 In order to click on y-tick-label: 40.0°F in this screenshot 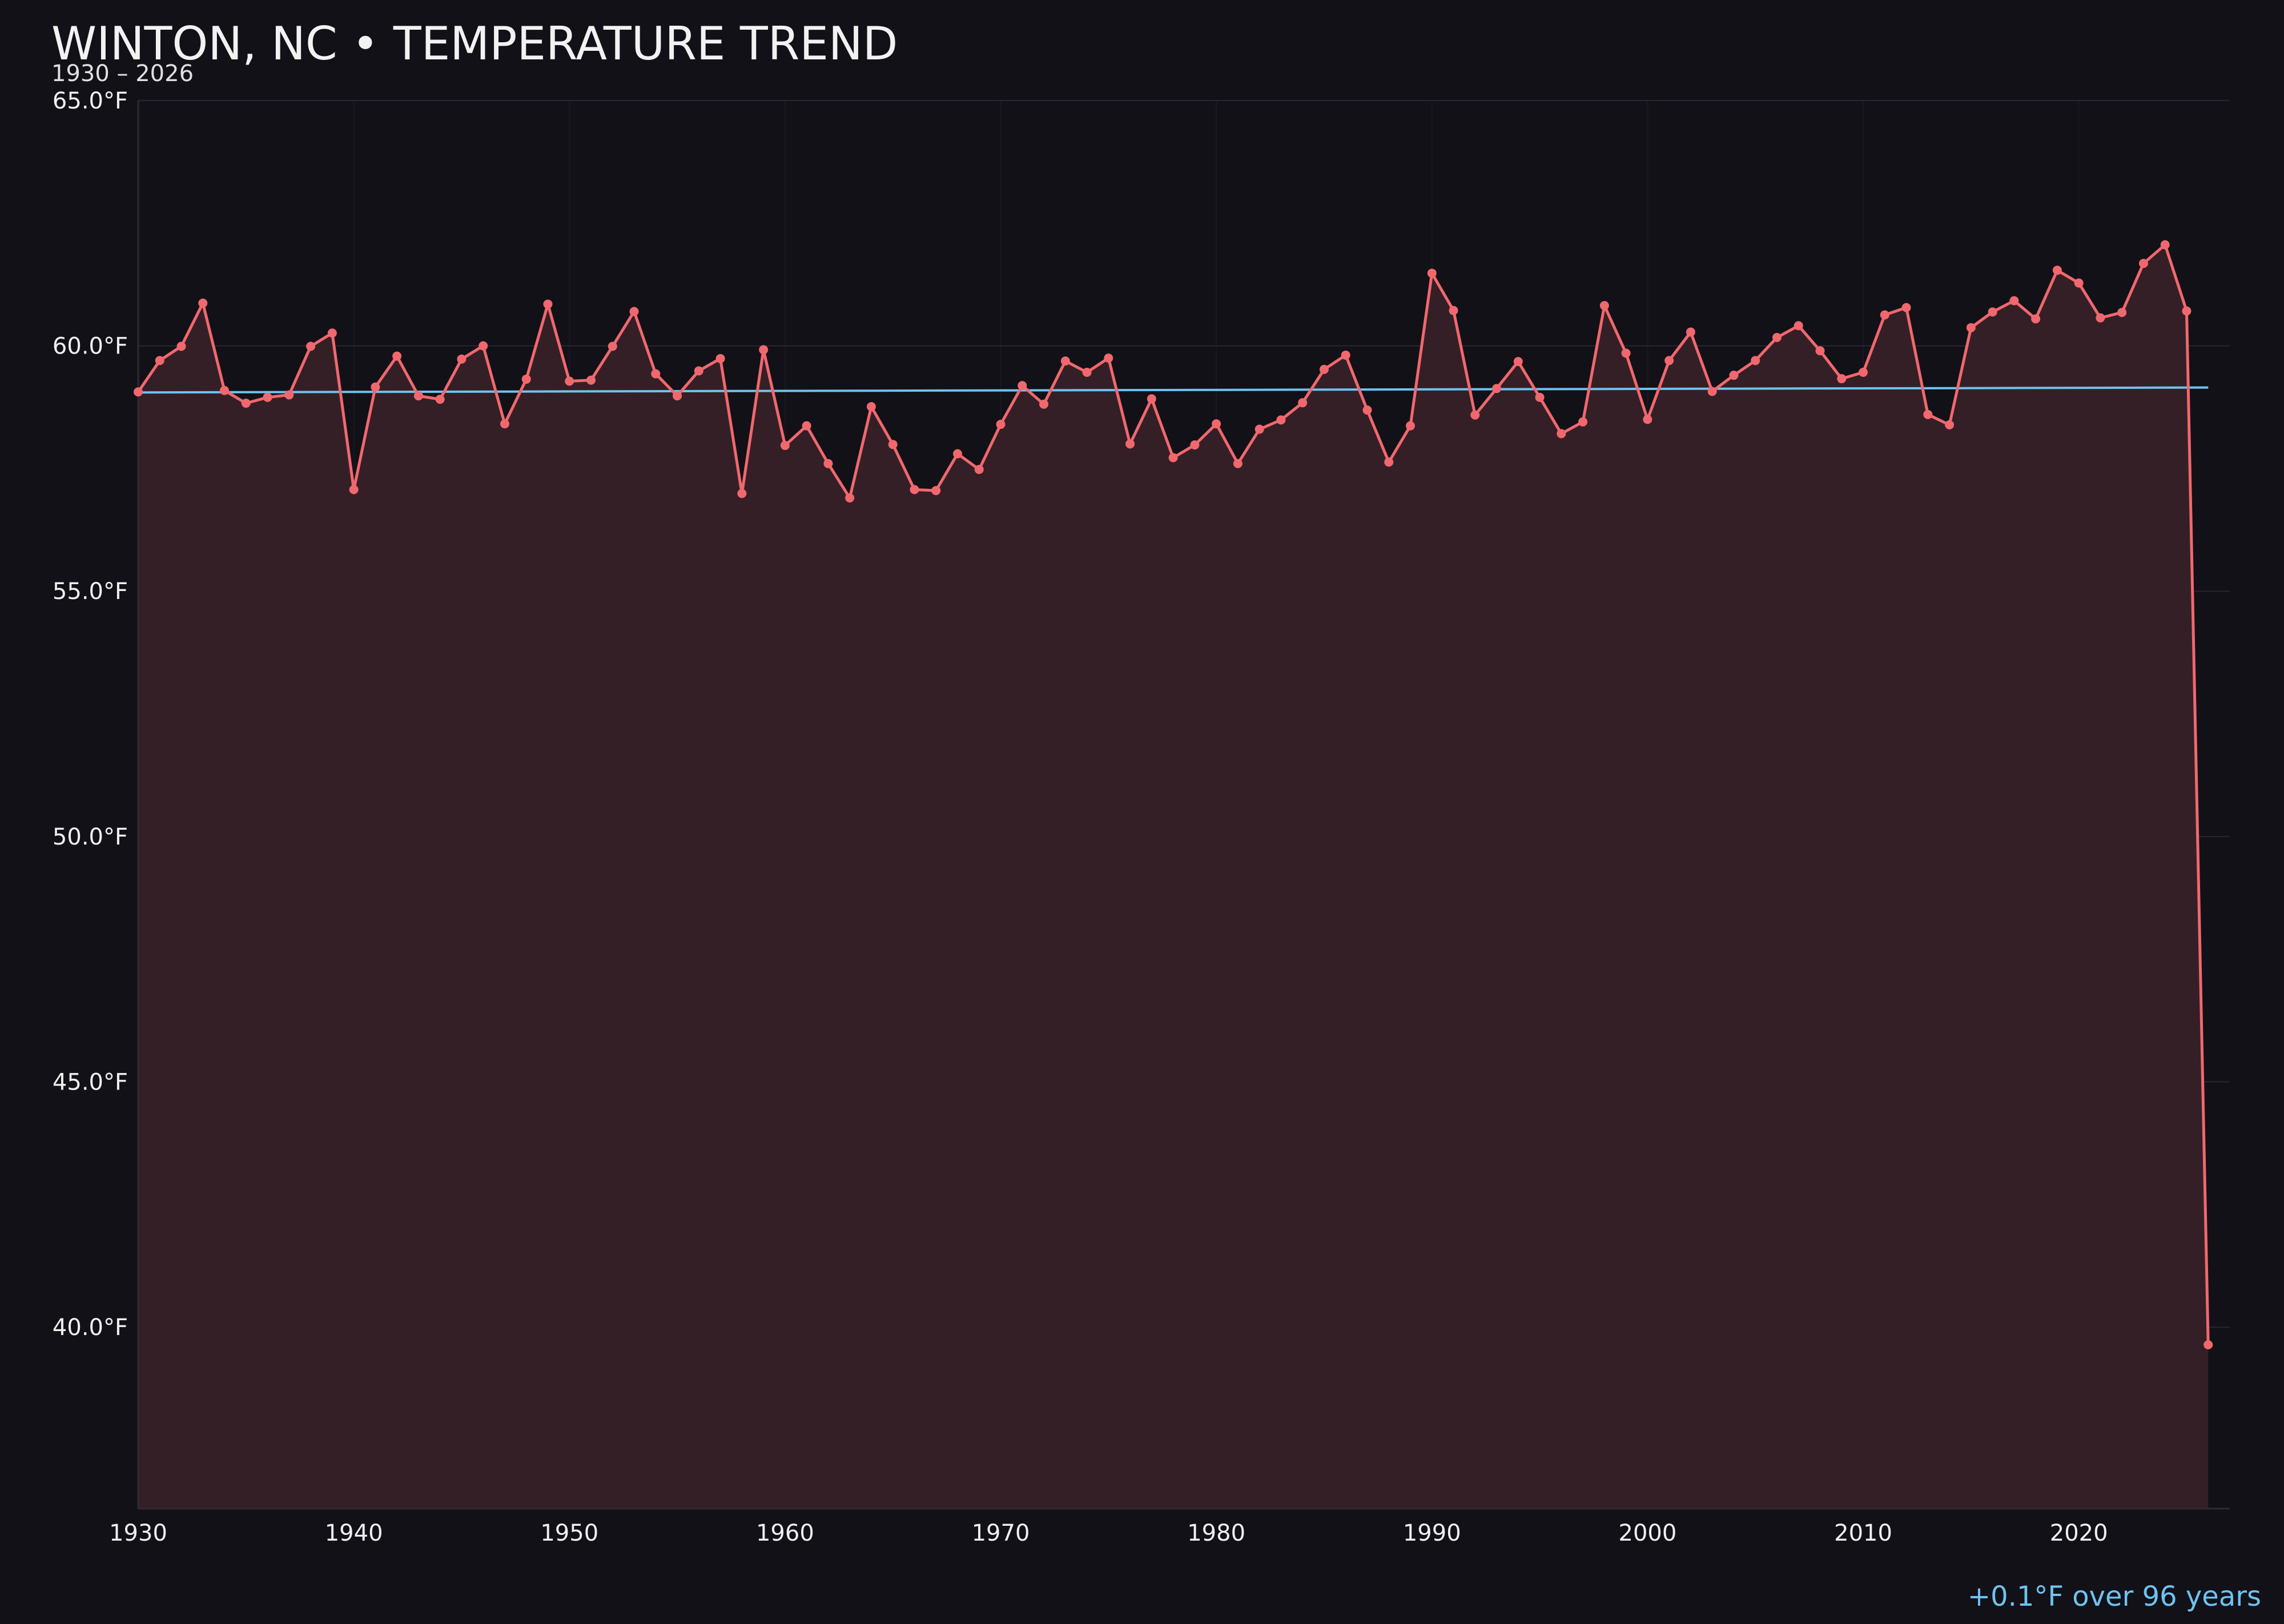, I will do `click(90, 1328)`.